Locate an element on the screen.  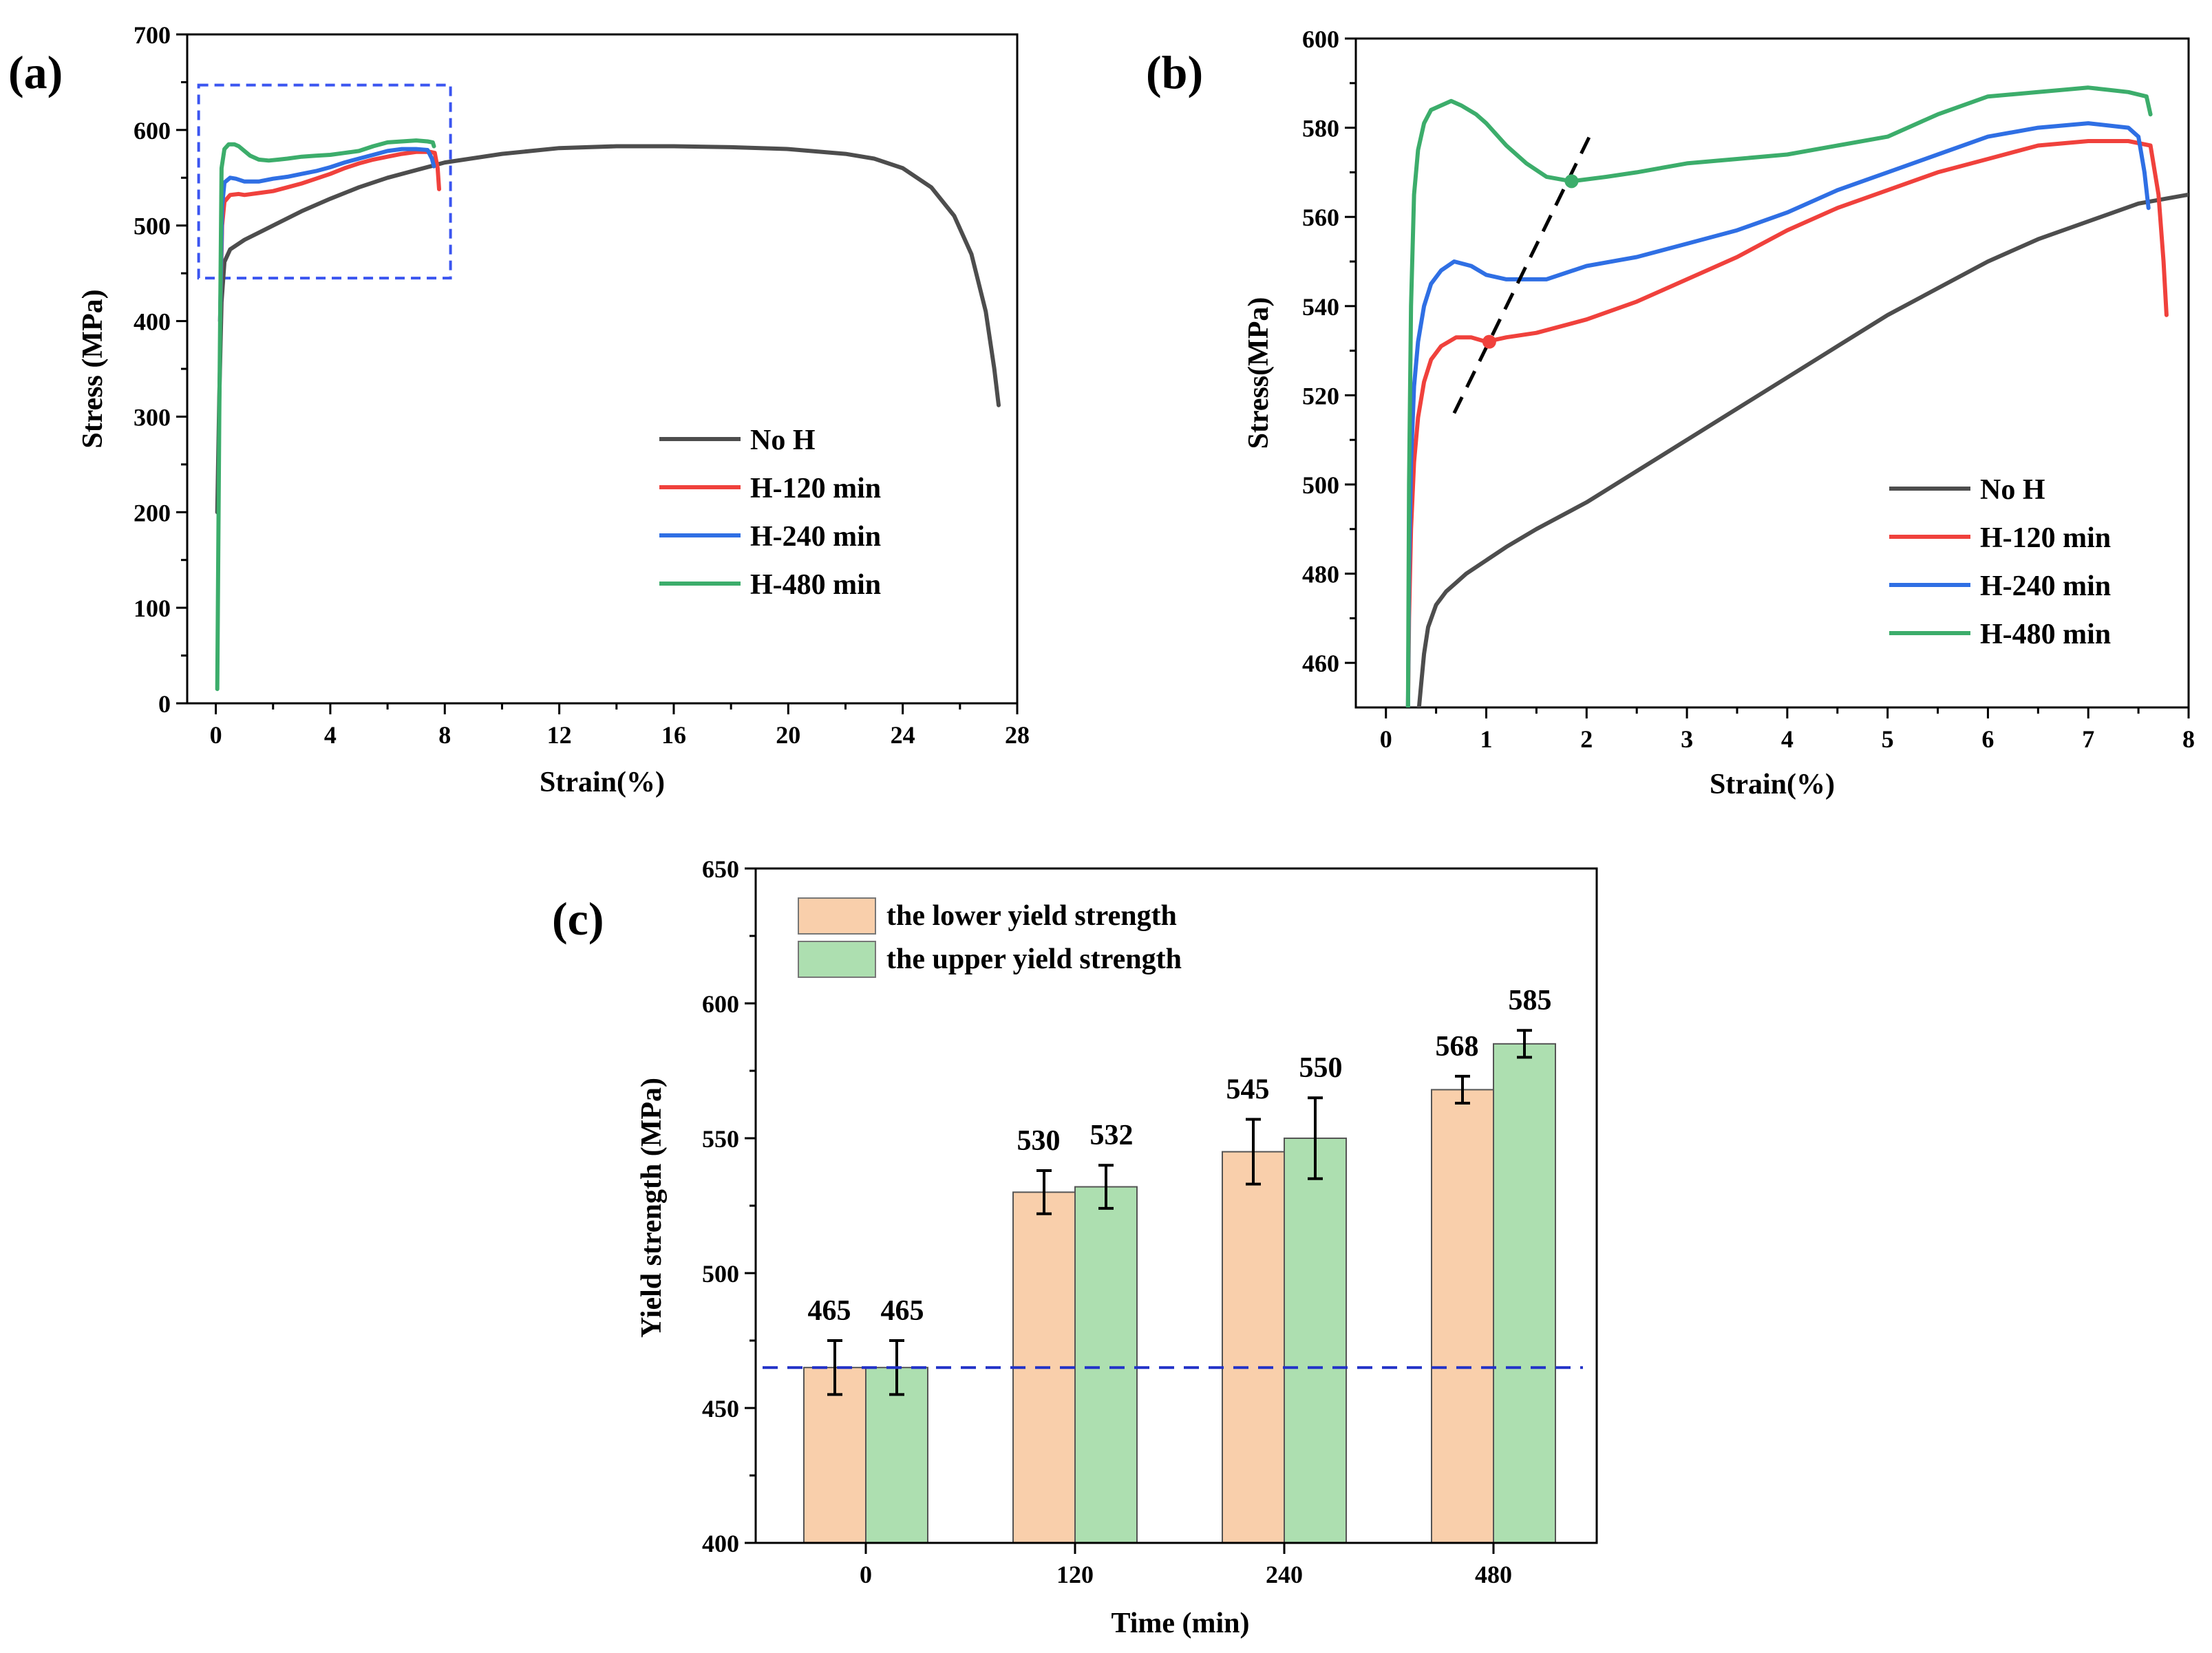
y-tick-label: 300 is located at coordinates (152, 417).